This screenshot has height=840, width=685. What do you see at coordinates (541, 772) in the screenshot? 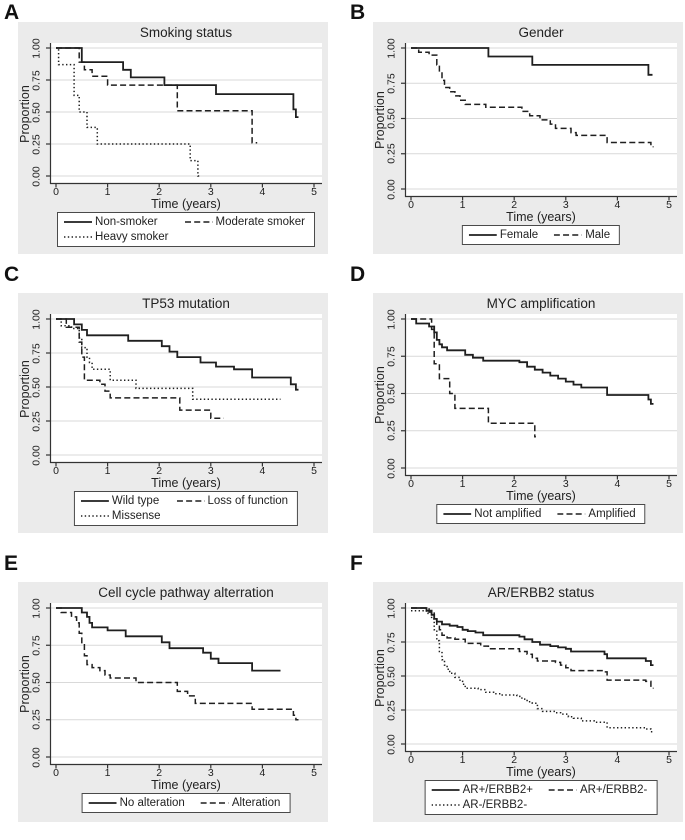
I see `x-axis-label-f: Time (years)` at bounding box center [541, 772].